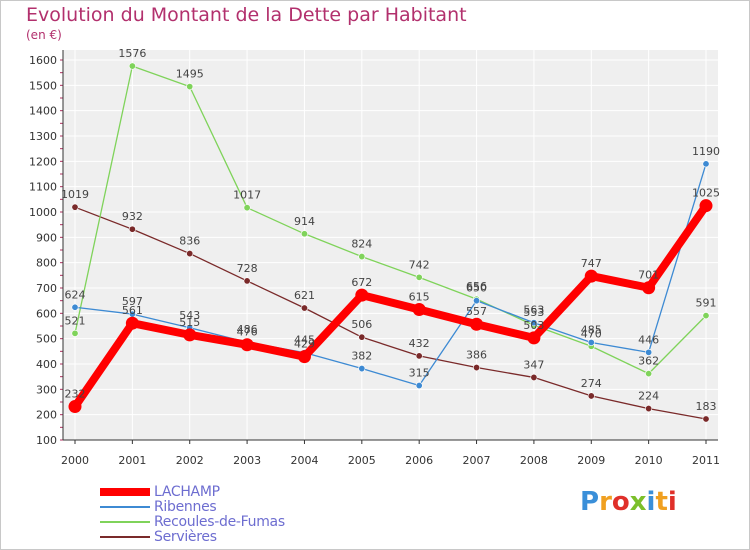  I want to click on logo-letter: r, so click(605, 502).